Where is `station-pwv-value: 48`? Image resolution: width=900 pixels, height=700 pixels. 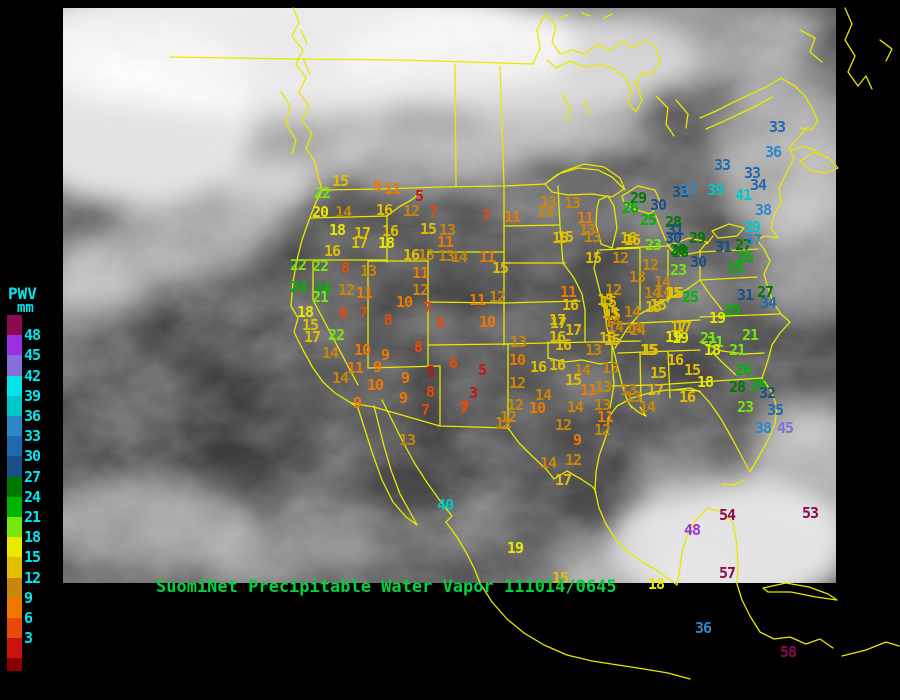
station-pwv-value: 48 is located at coordinates (692, 530).